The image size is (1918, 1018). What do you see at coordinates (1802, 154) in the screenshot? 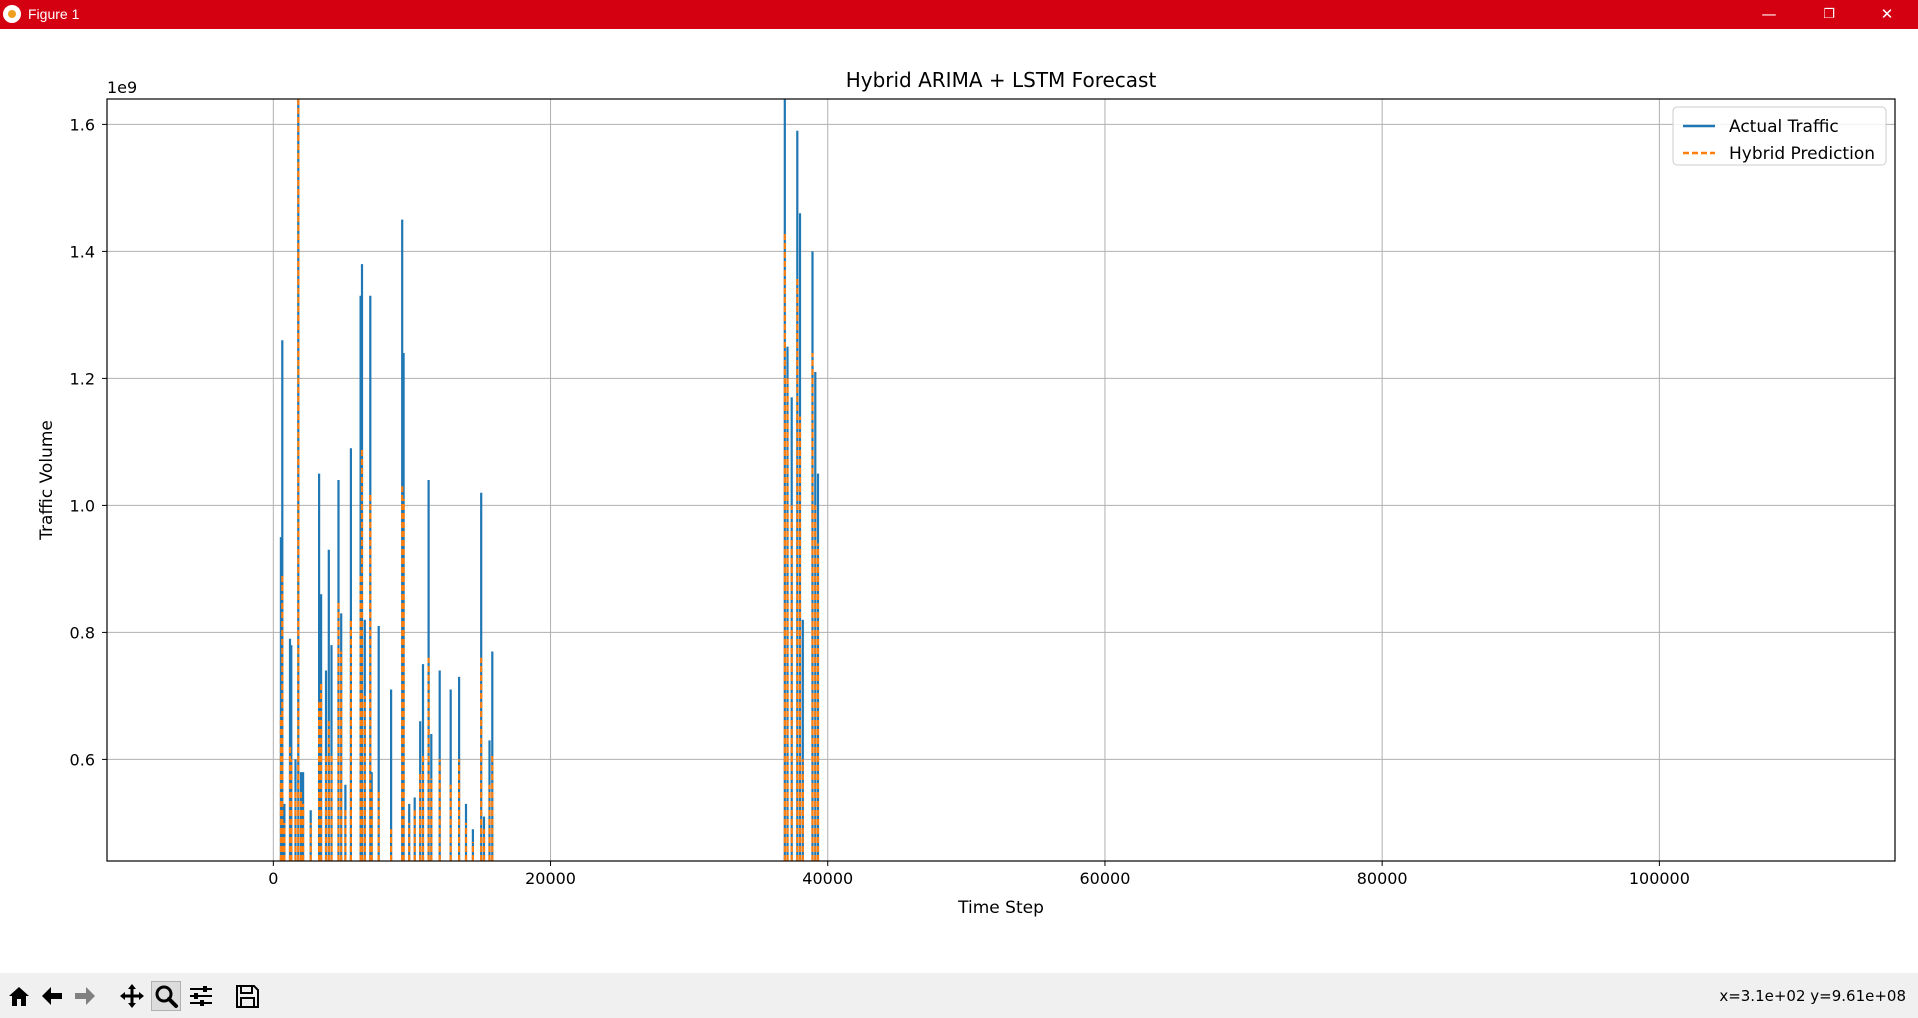
I see `legend-label: Hybrid Prediction` at bounding box center [1802, 154].